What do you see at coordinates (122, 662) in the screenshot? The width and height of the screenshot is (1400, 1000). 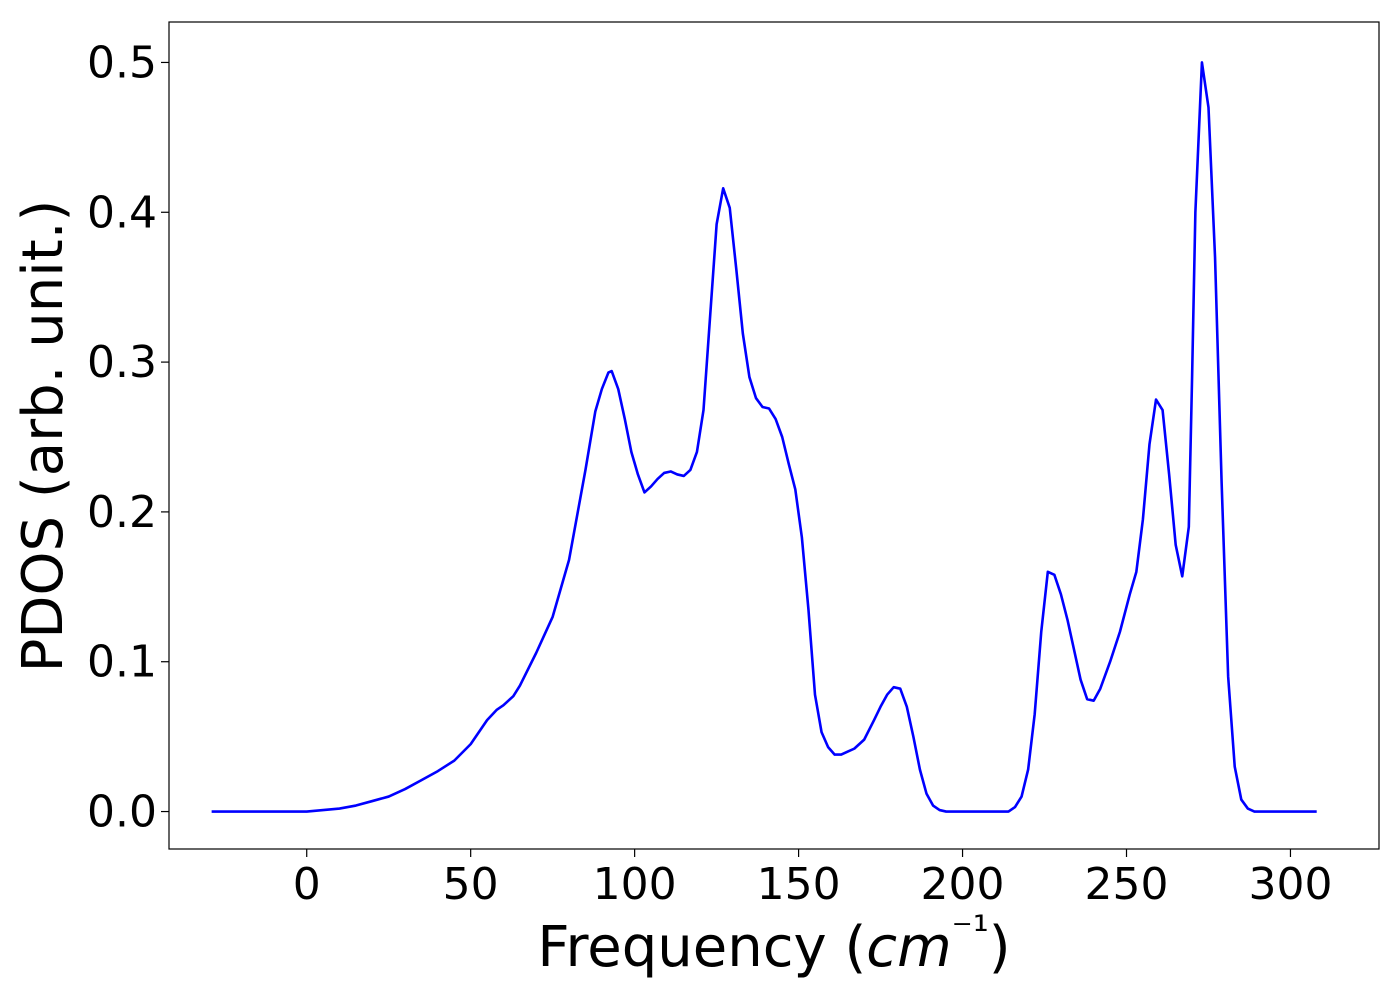 I see `y-tick-label: 0.1` at bounding box center [122, 662].